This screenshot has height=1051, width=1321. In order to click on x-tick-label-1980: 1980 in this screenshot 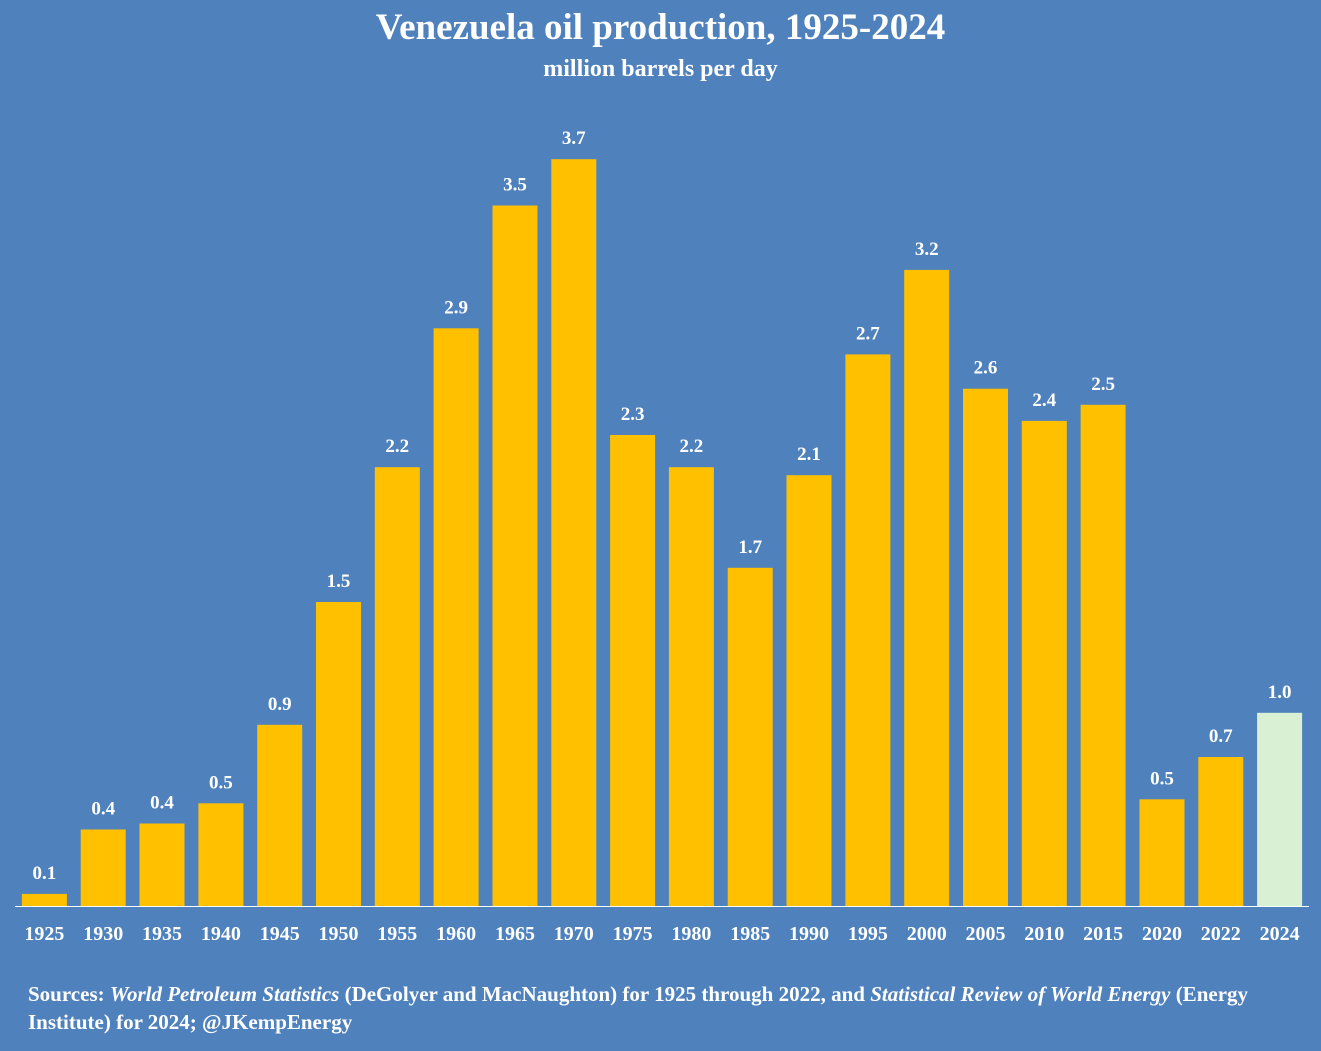, I will do `click(691, 934)`.